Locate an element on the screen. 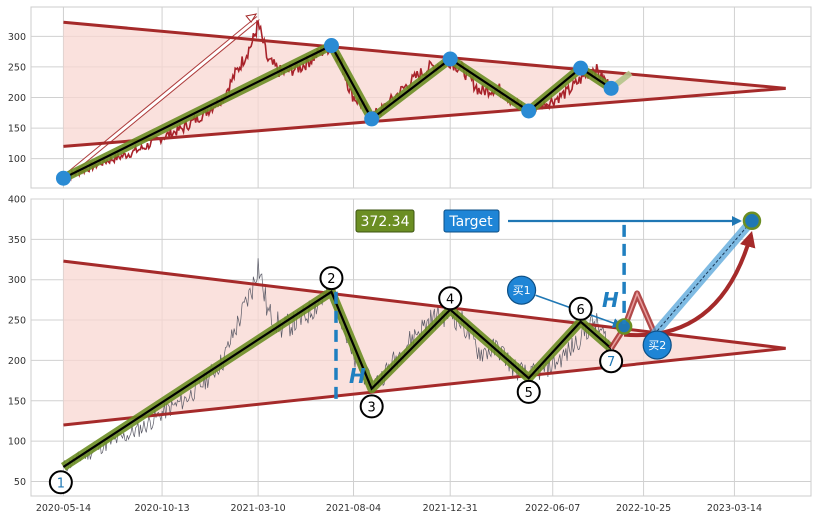 The width and height of the screenshot is (819, 524). bottom-y-tick-label: 50 is located at coordinates (20, 482).